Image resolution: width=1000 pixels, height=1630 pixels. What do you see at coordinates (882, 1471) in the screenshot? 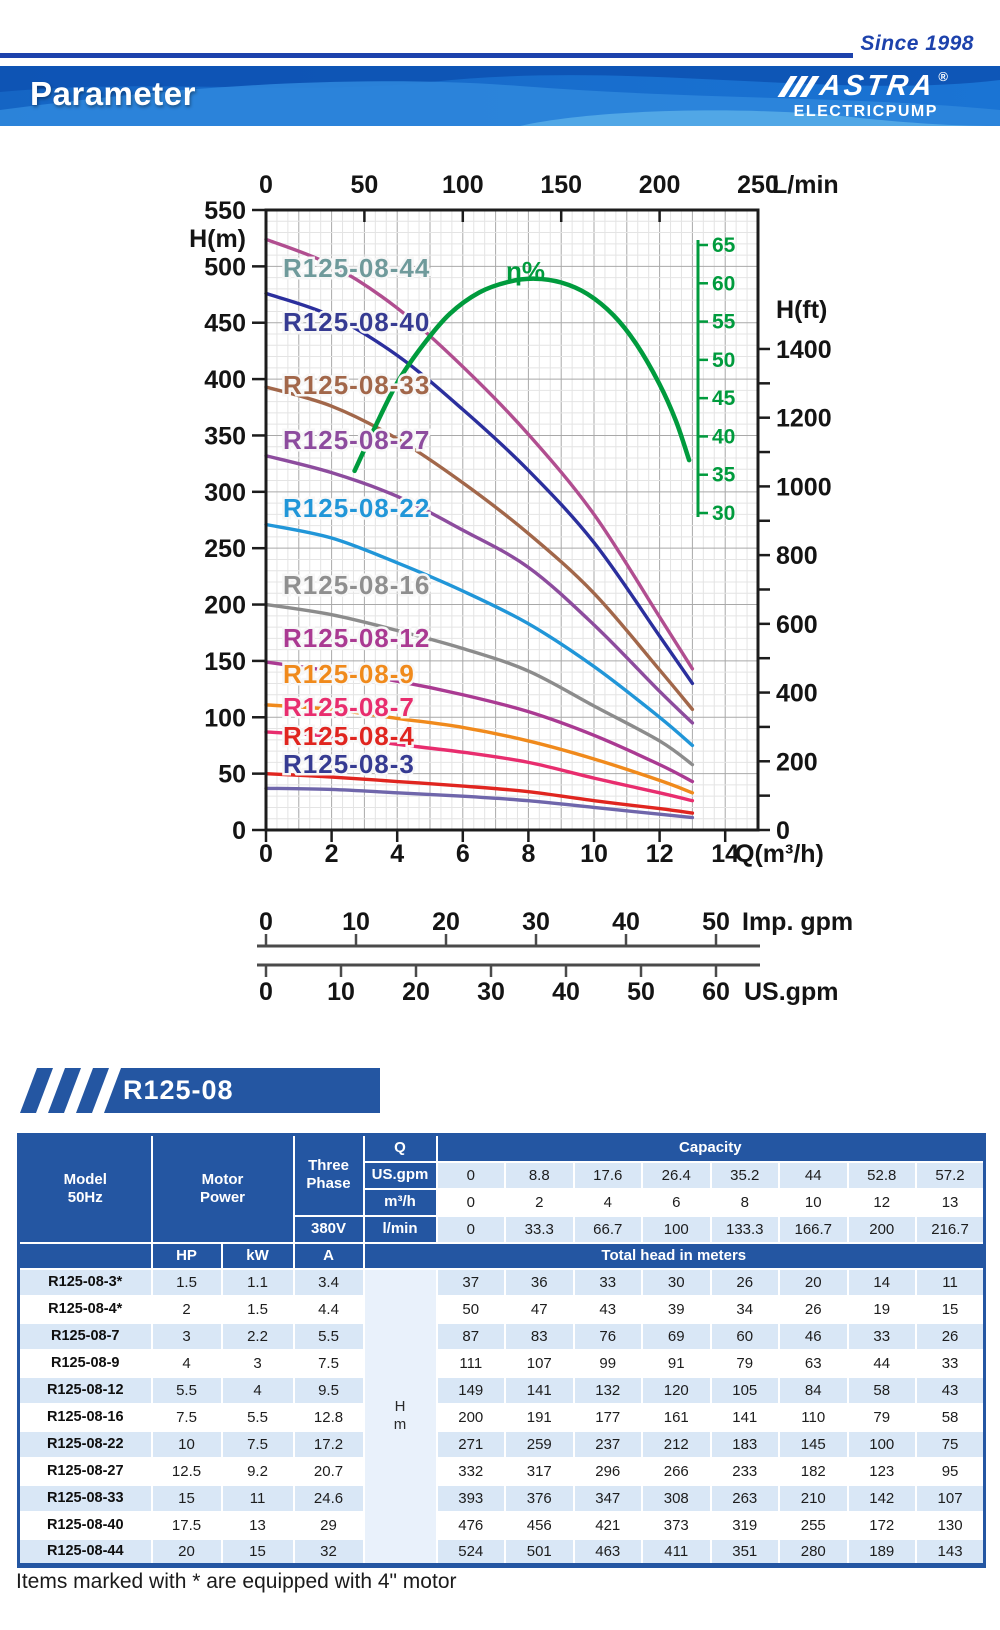
I see `table-cell: 123` at bounding box center [882, 1471].